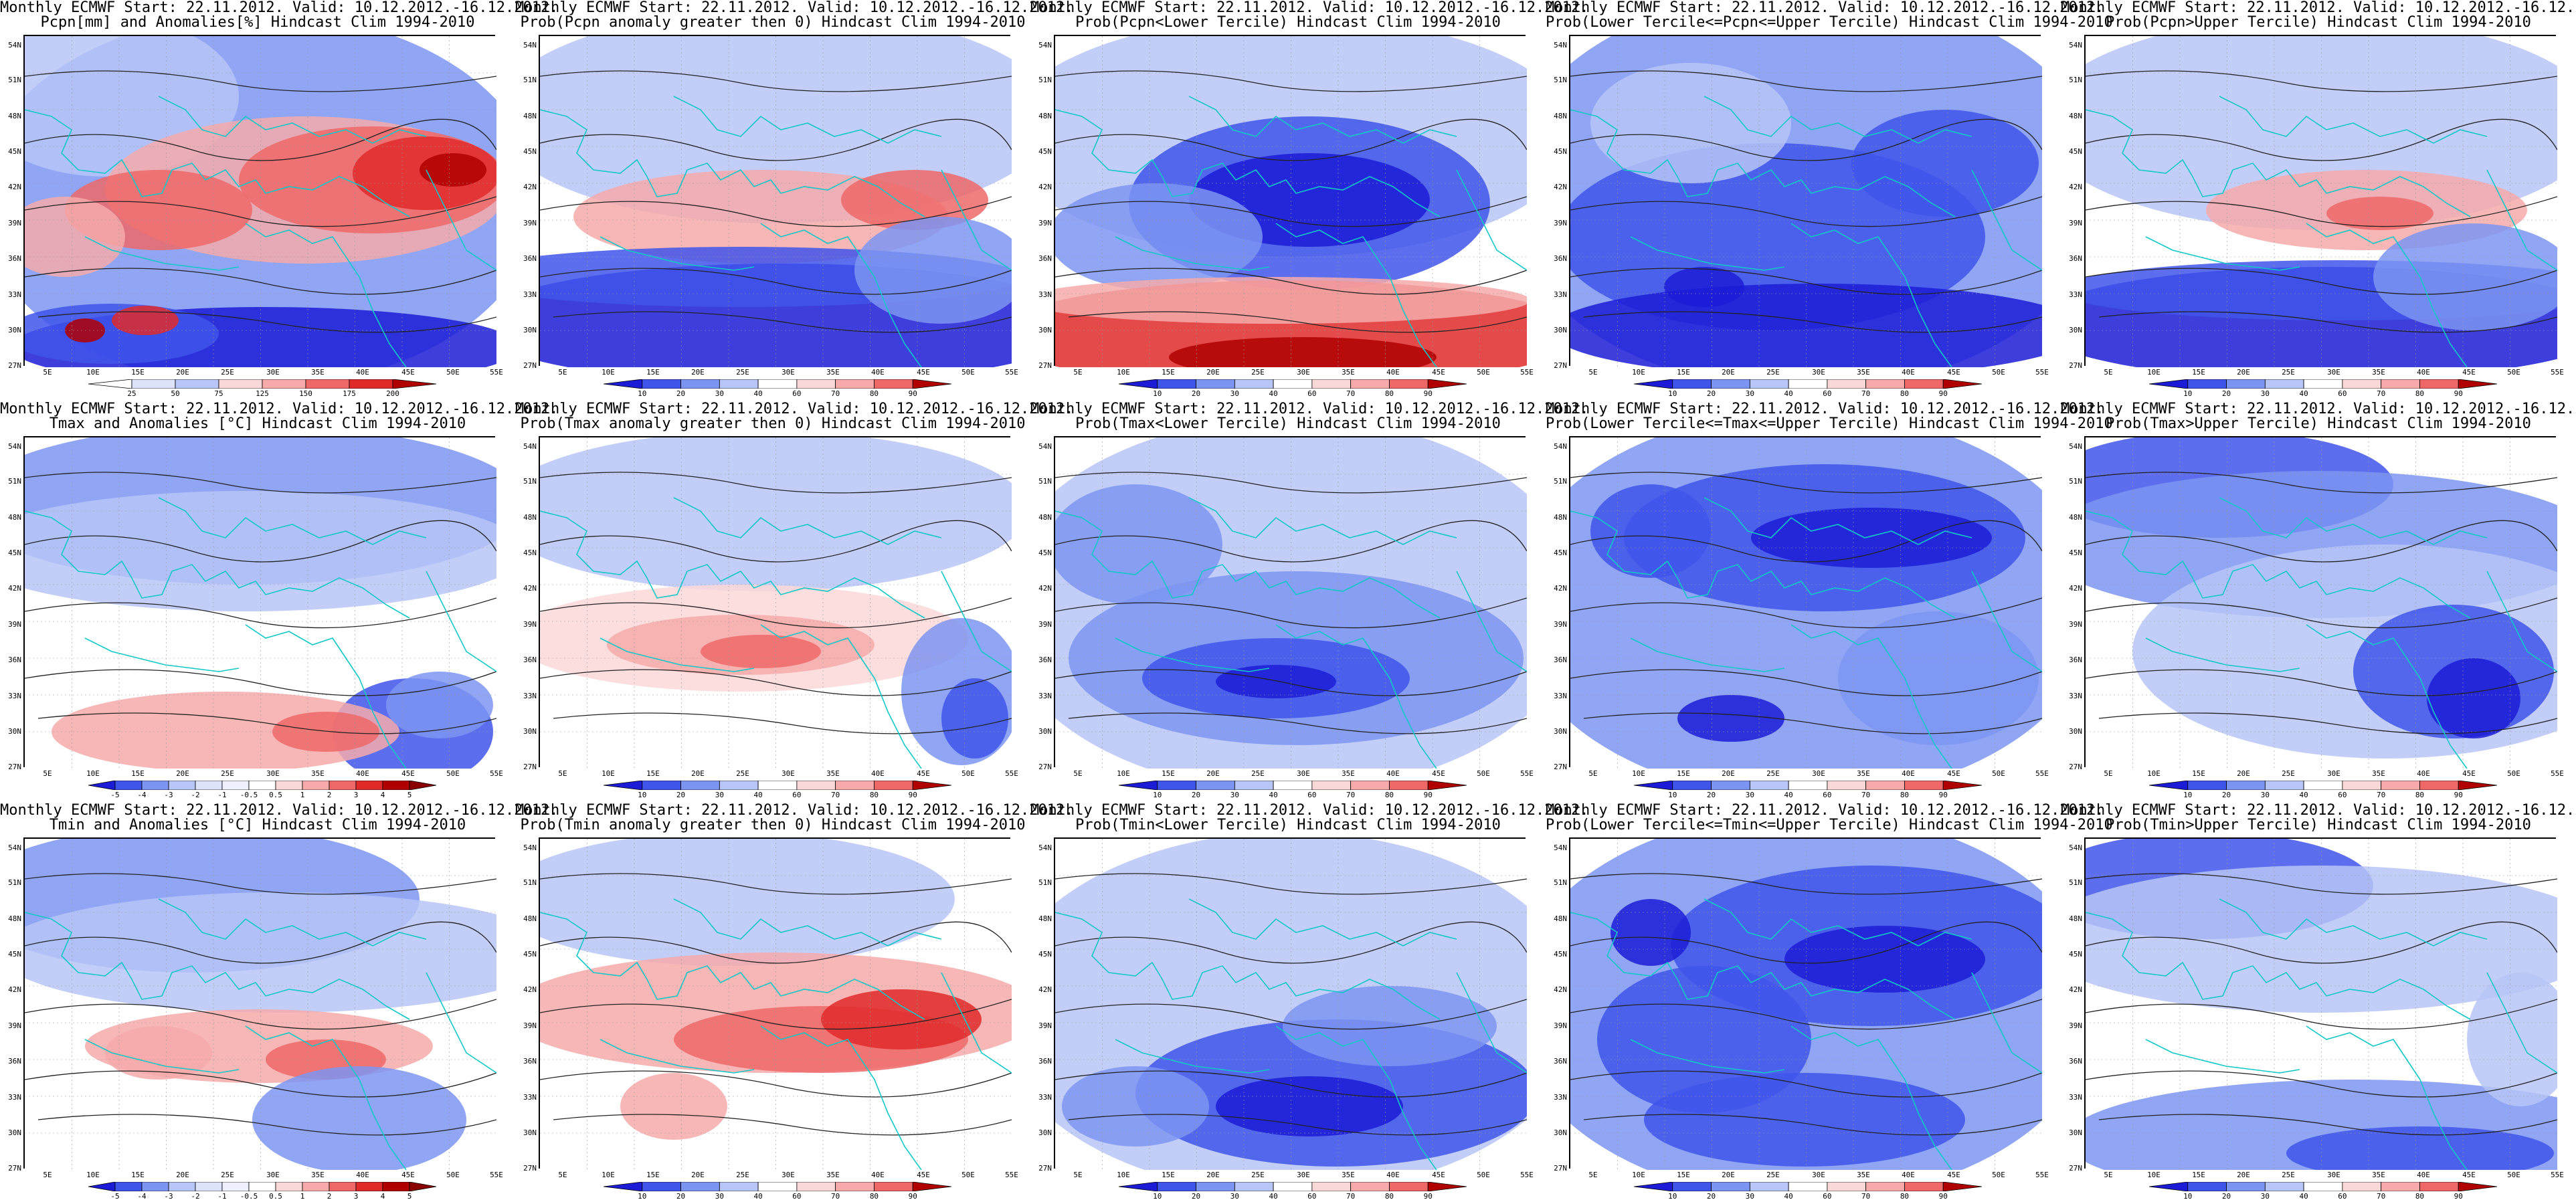 This screenshot has height=1204, width=2576. What do you see at coordinates (1683, 1175) in the screenshot?
I see `lon-label: 15E` at bounding box center [1683, 1175].